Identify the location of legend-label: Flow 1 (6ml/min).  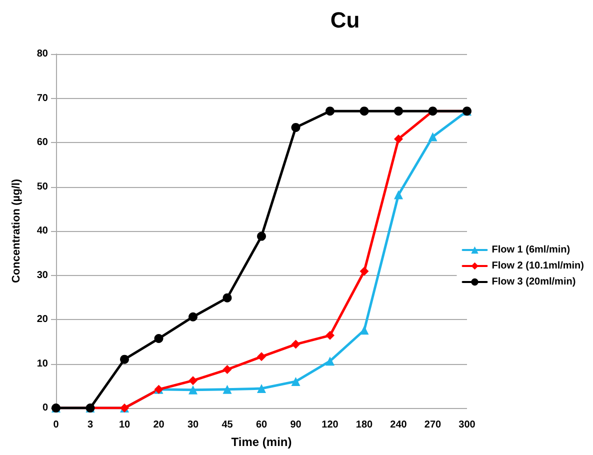
(531, 250).